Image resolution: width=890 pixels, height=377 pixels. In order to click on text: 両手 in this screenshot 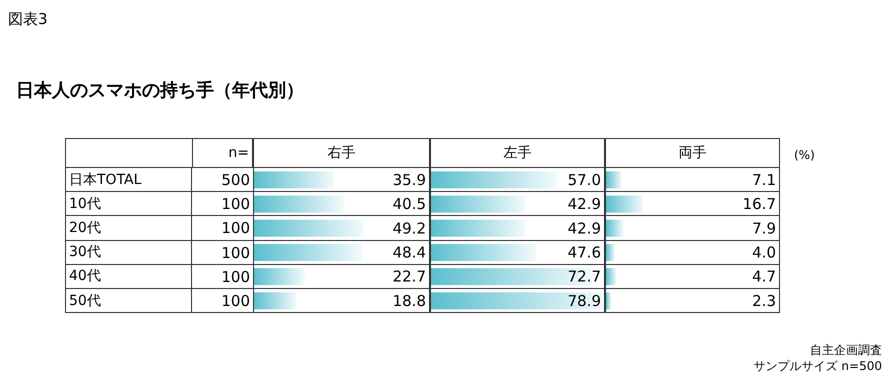, I will do `click(692, 153)`.